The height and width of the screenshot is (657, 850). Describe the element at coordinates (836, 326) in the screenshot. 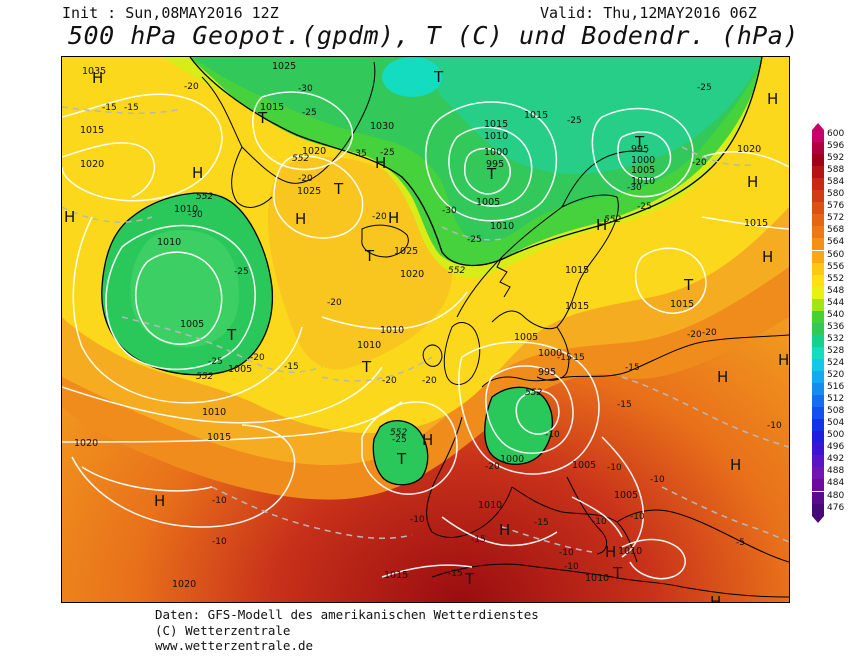

I see `legend-value: 536` at that location.